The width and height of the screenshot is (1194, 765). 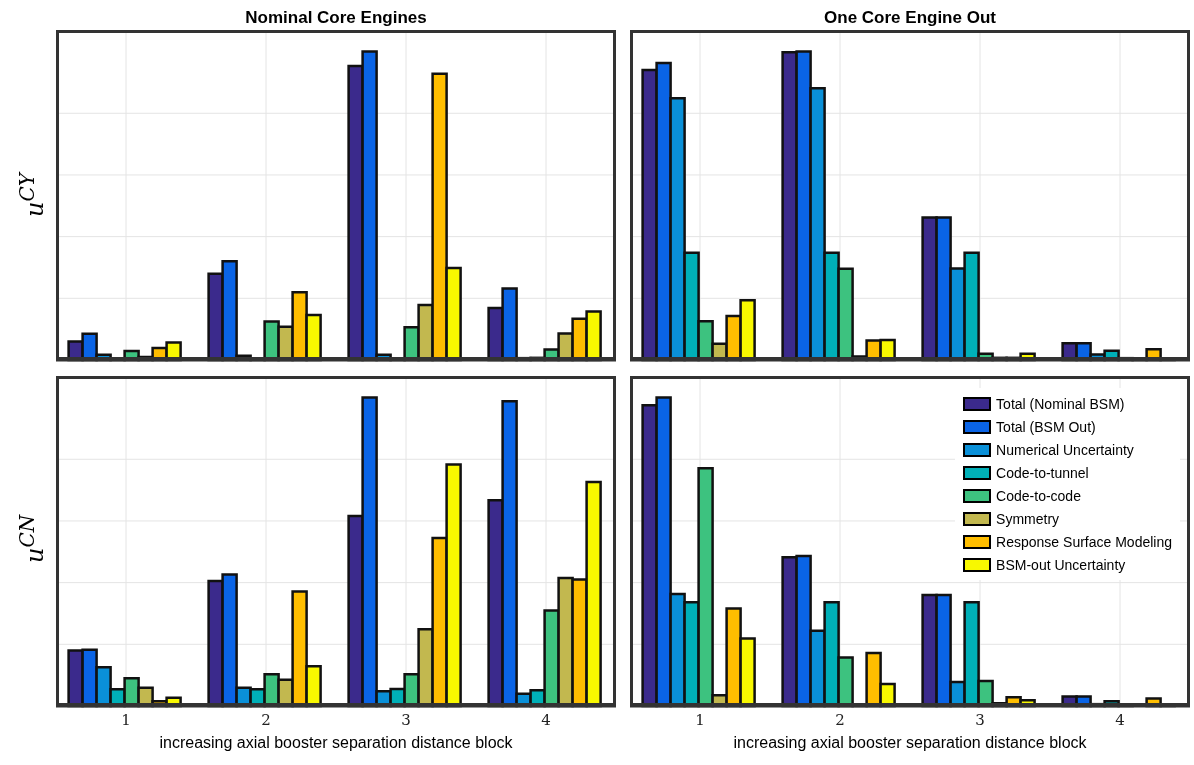 I want to click on legend-label: Symmetry, so click(x=1028, y=518).